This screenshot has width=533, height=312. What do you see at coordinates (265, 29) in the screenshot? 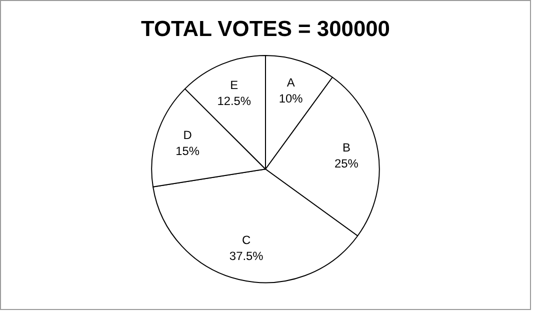
I see `chart-title: TOTAL VOTES = 300000` at bounding box center [265, 29].